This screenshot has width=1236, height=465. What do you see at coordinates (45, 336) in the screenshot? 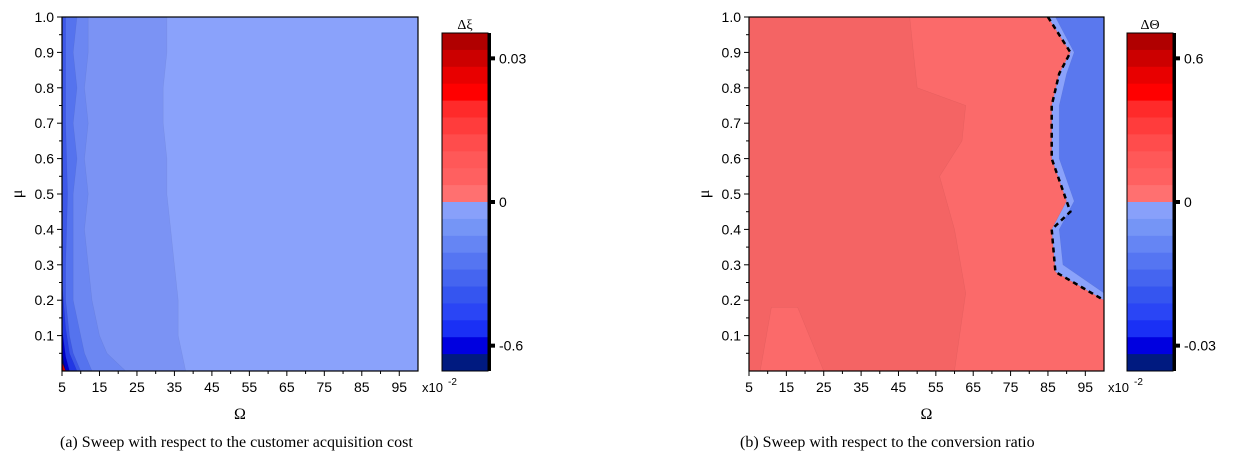
I see `y-tick-label: 0.1` at bounding box center [45, 336].